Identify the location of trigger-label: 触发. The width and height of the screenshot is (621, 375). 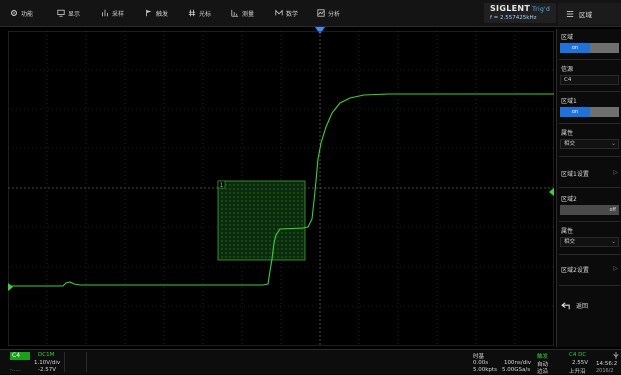
(543, 357).